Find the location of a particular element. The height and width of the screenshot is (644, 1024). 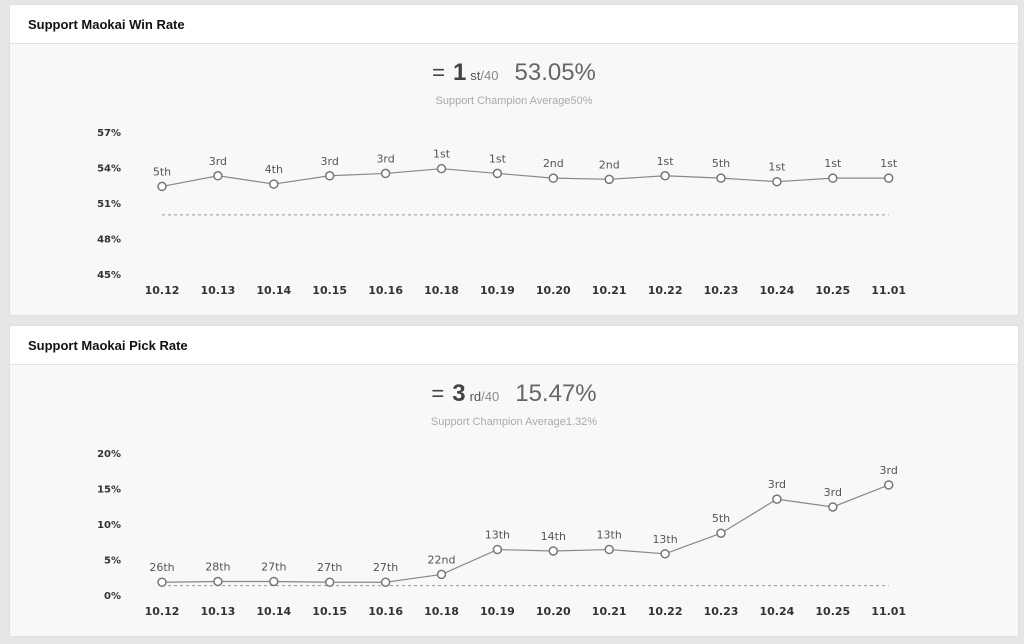

y-tick-label: 51% is located at coordinates (109, 204).